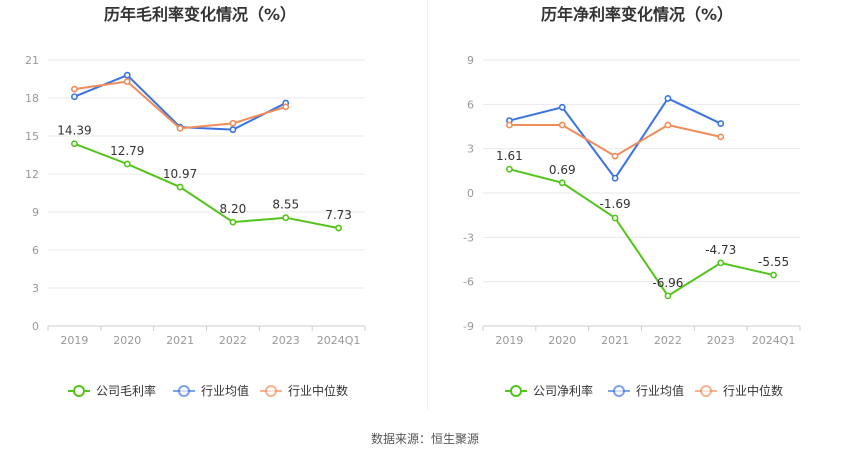 The width and height of the screenshot is (850, 459). I want to click on y-tick-label: 15, so click(32, 136).